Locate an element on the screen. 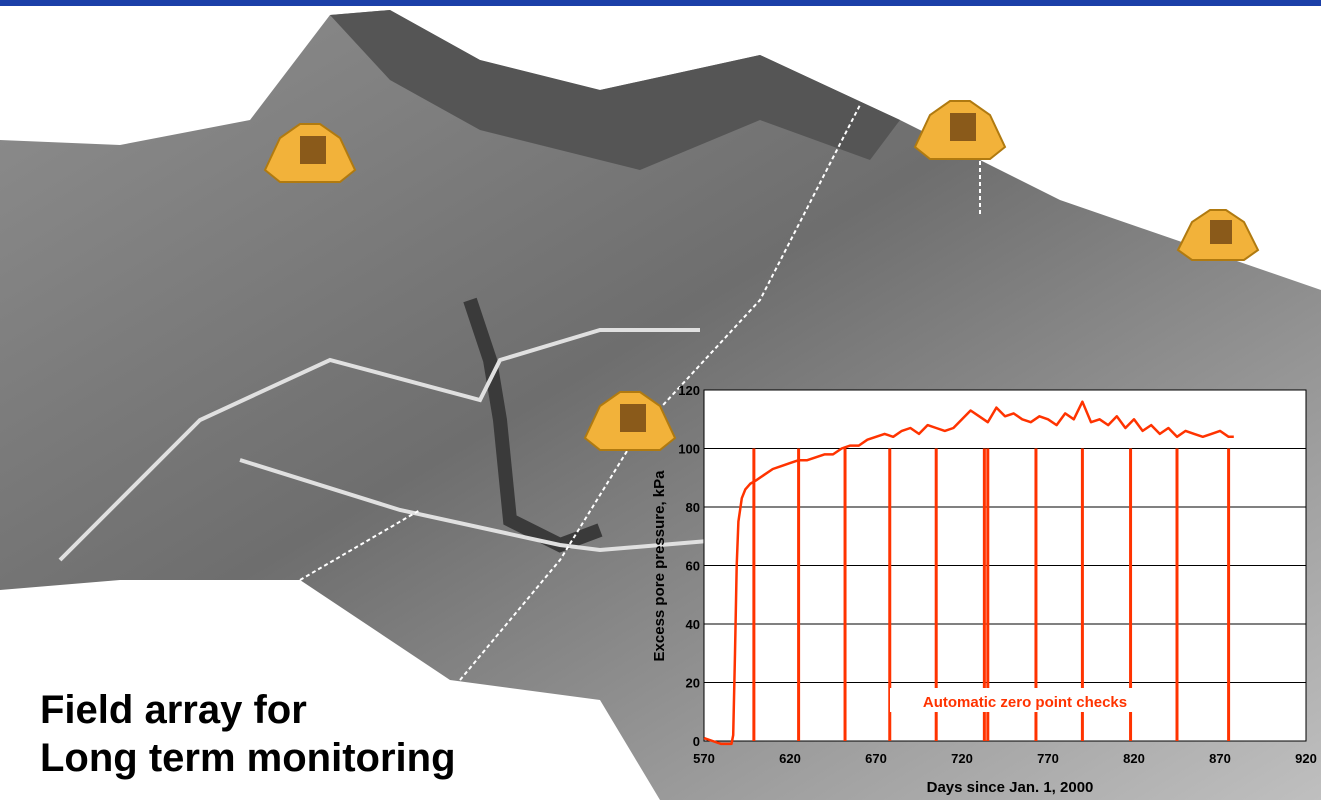 This screenshot has height=800, width=1321. x-tick-label: 770 is located at coordinates (1048, 758).